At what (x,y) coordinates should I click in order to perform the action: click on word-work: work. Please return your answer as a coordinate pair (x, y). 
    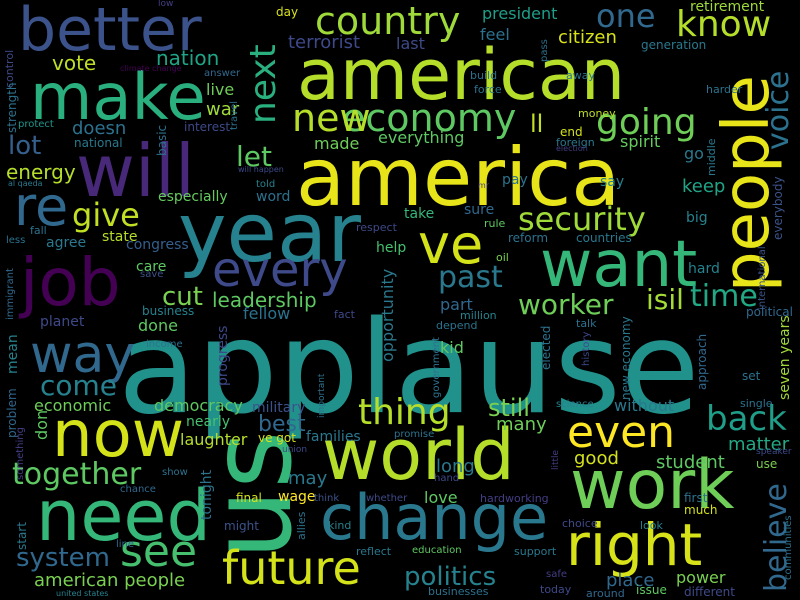
    Looking at the image, I should click on (652, 485).